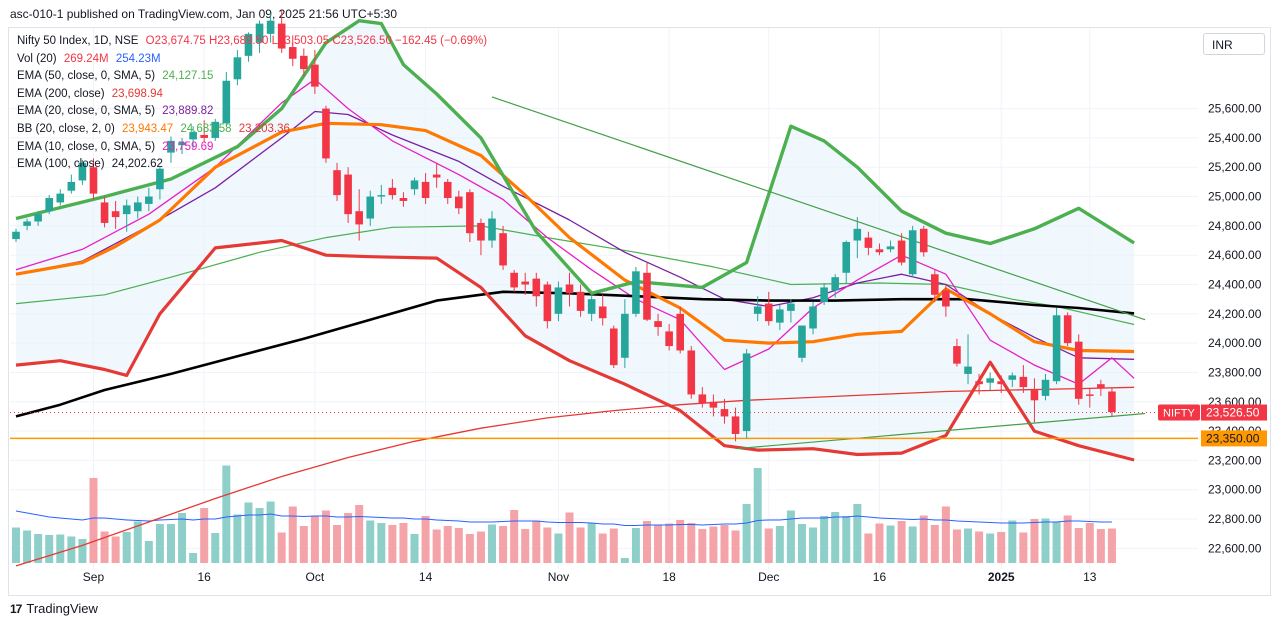 The height and width of the screenshot is (627, 1281). Describe the element at coordinates (1234, 44) in the screenshot. I see `currency-selector: INR` at that location.